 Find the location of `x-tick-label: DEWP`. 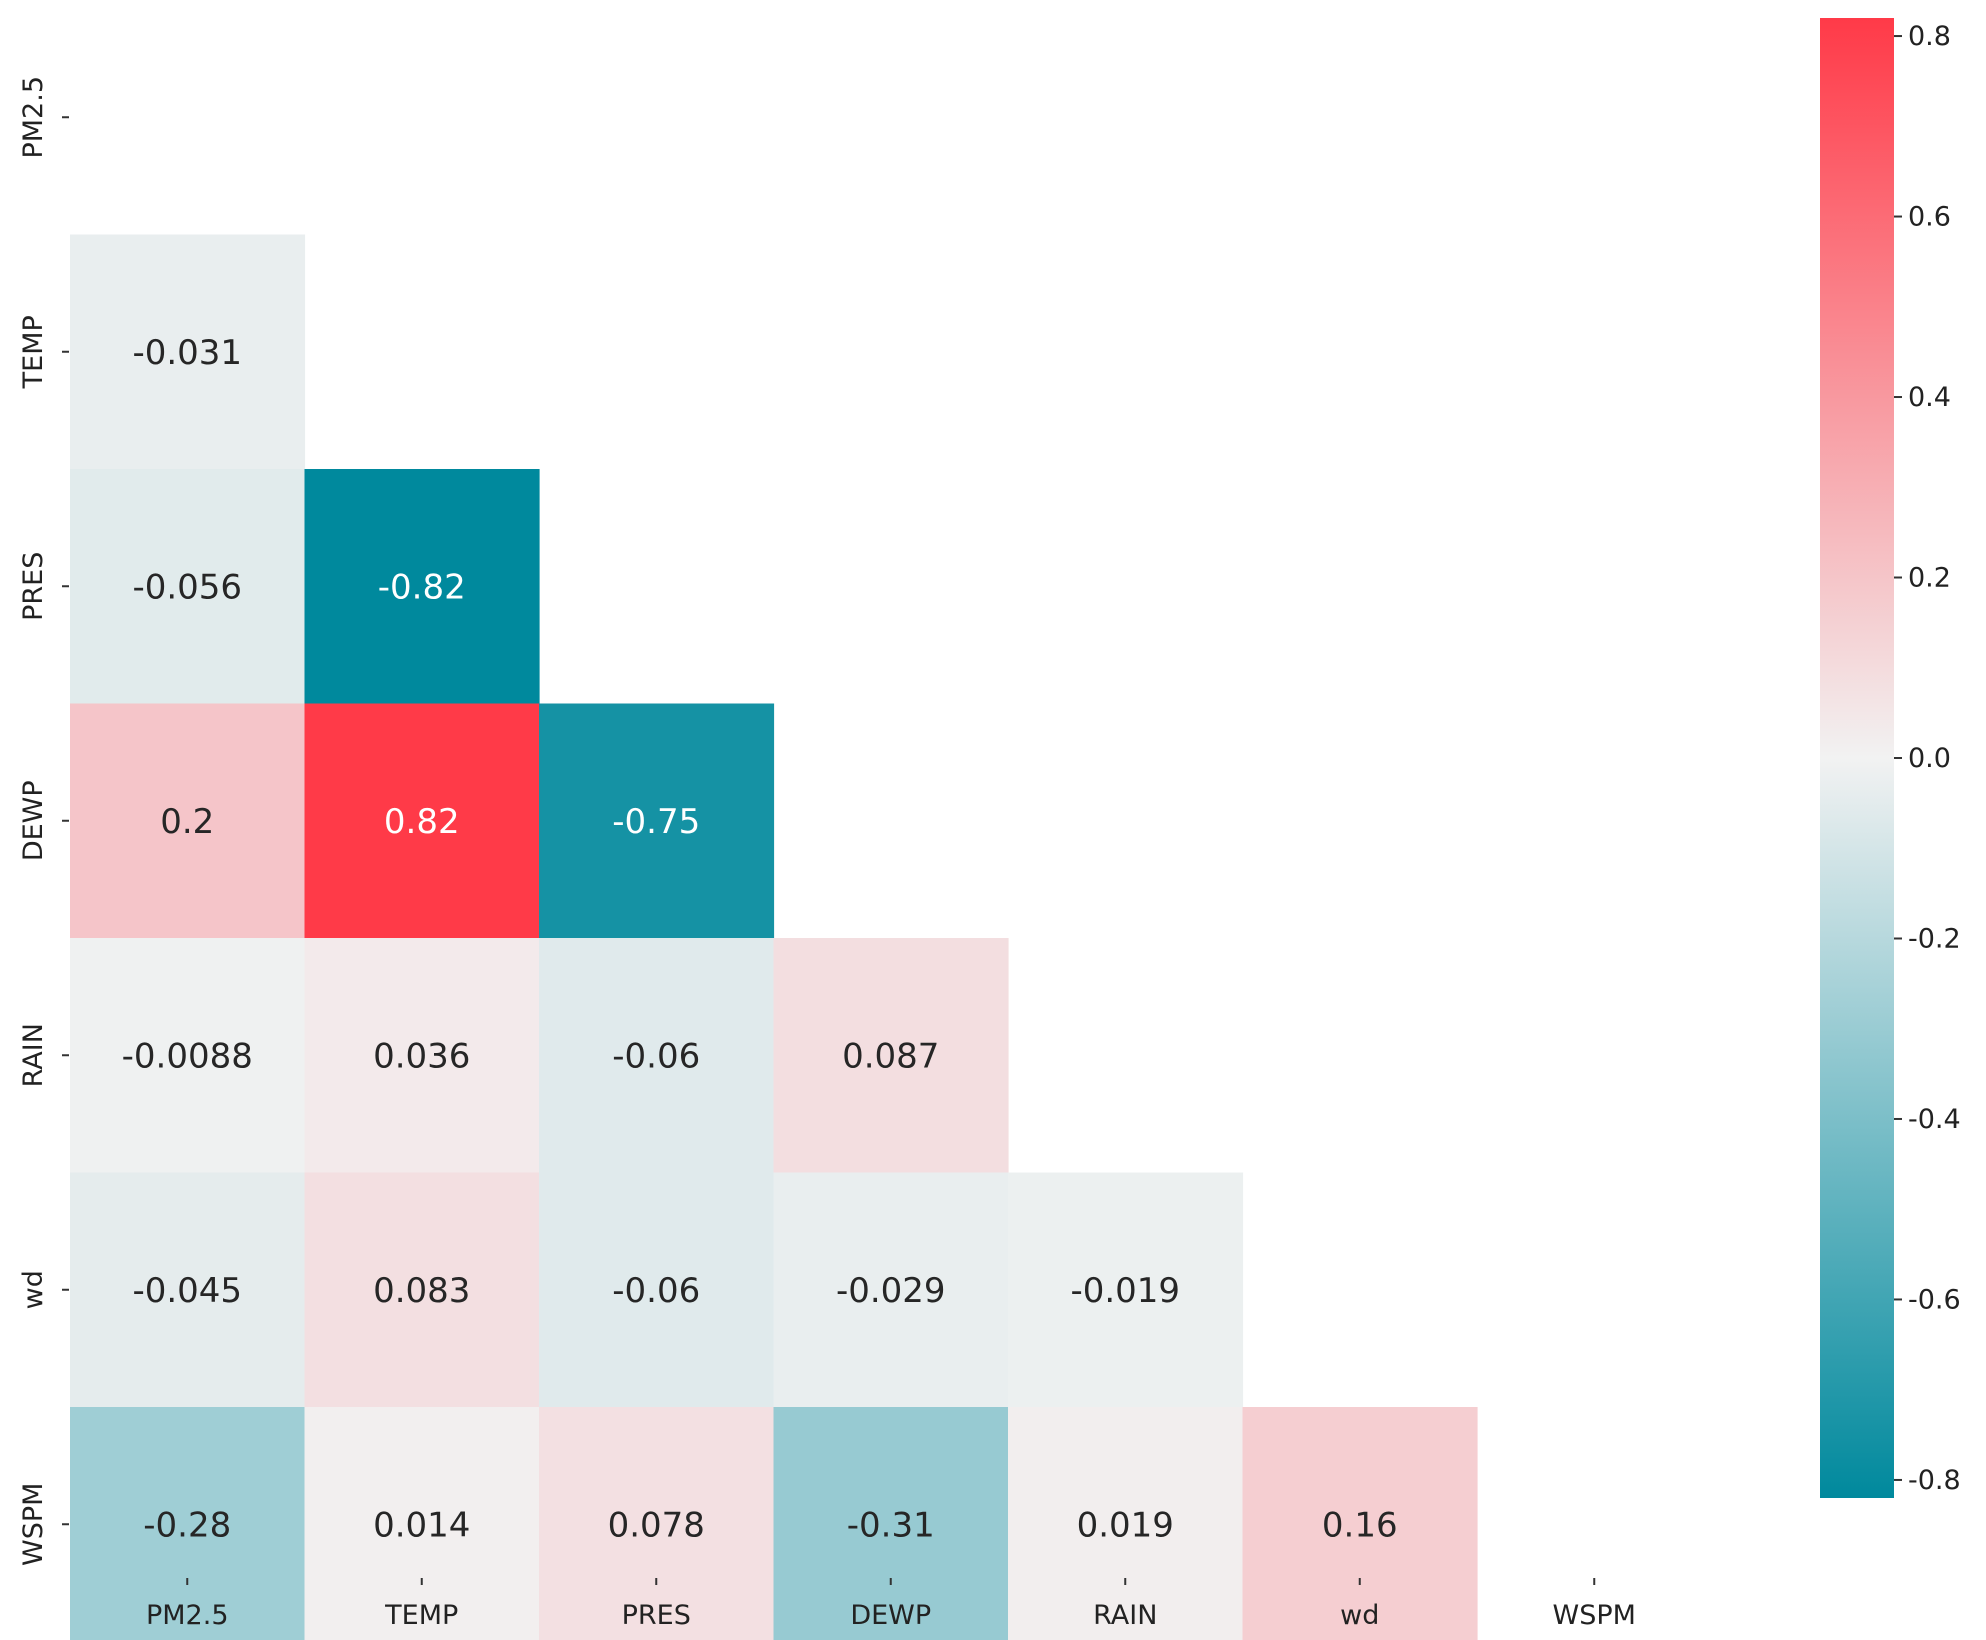

x-tick-label: DEWP is located at coordinates (890, 1615).